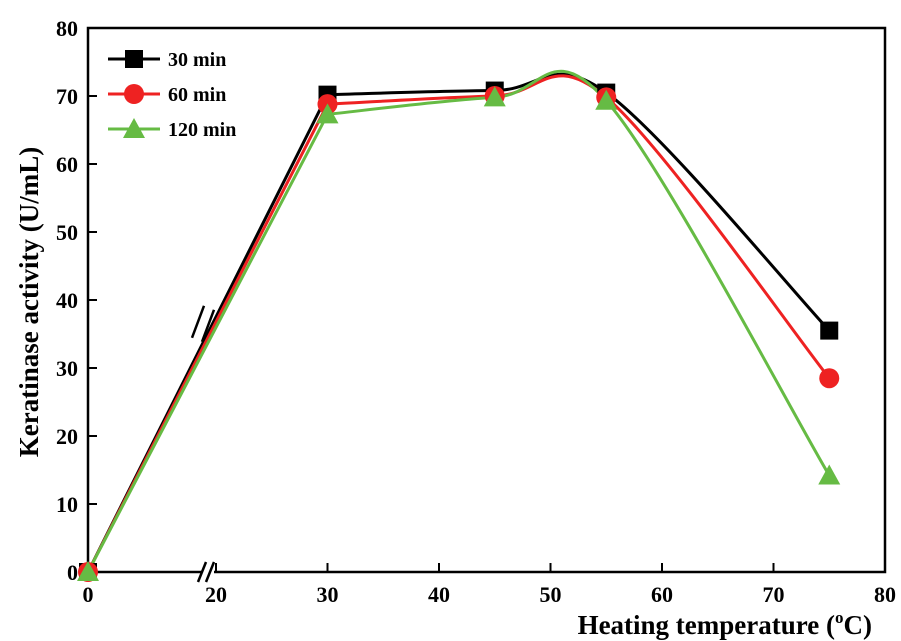 The width and height of the screenshot is (901, 641). What do you see at coordinates (551, 594) in the screenshot?
I see `x-tick-label-50: 50` at bounding box center [551, 594].